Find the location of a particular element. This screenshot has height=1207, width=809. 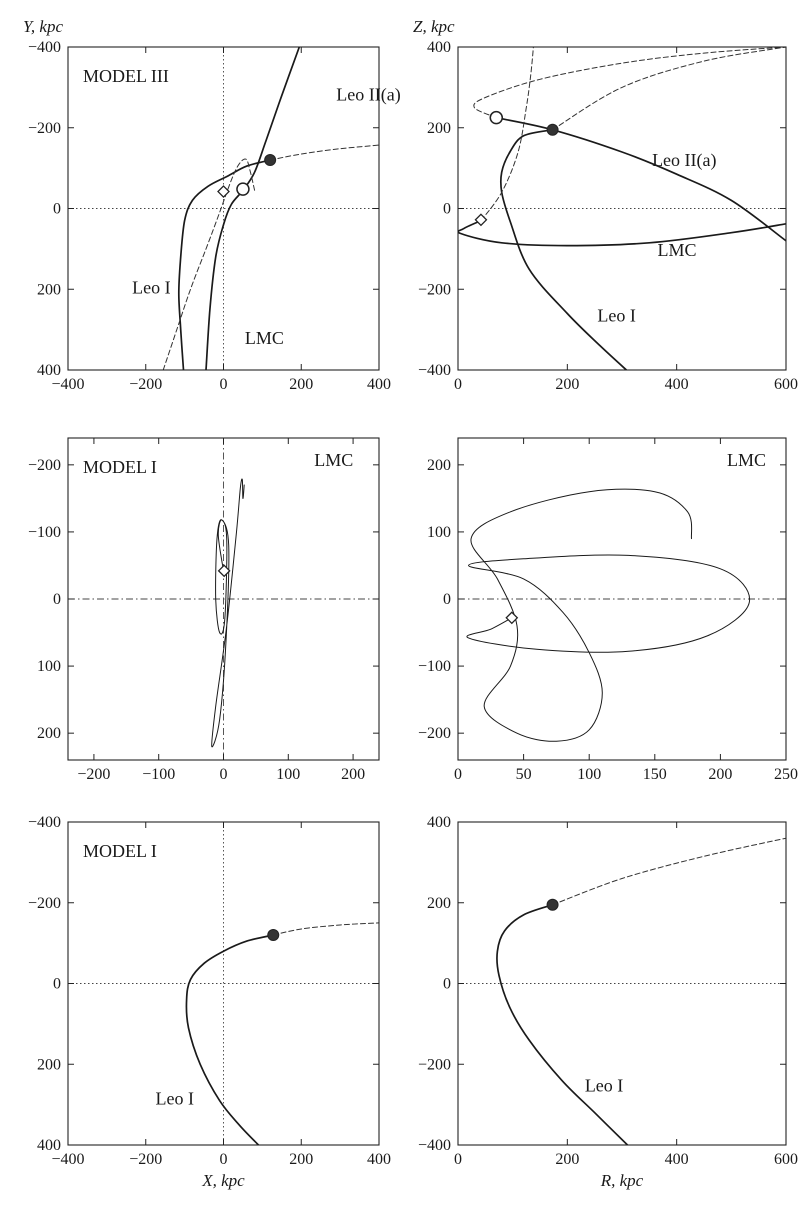

x-axis-label: X, kpc is located at coordinates (223, 1180).